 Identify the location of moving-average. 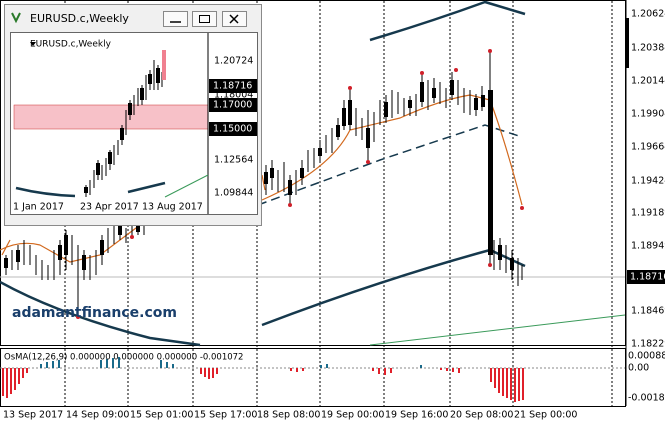
(392, 150).